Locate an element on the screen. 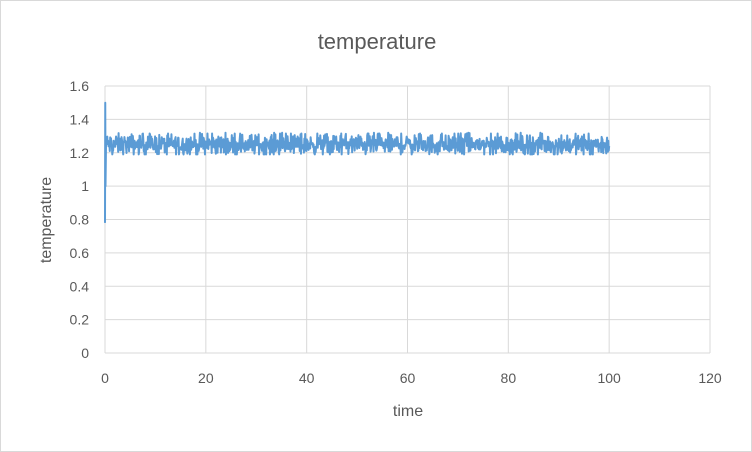 The width and height of the screenshot is (752, 452). x-tick-labels: 0 20 40 60 80 100 120 is located at coordinates (411, 378).